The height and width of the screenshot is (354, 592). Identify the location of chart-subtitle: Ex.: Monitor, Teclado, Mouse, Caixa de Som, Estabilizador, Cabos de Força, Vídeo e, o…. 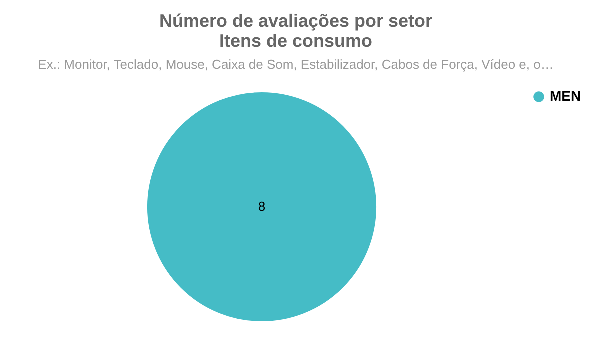
(296, 64).